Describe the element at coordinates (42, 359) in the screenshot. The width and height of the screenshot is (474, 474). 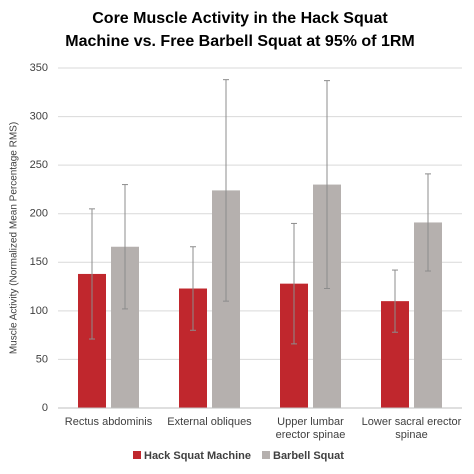
I see `y-tick-label: 50` at that location.